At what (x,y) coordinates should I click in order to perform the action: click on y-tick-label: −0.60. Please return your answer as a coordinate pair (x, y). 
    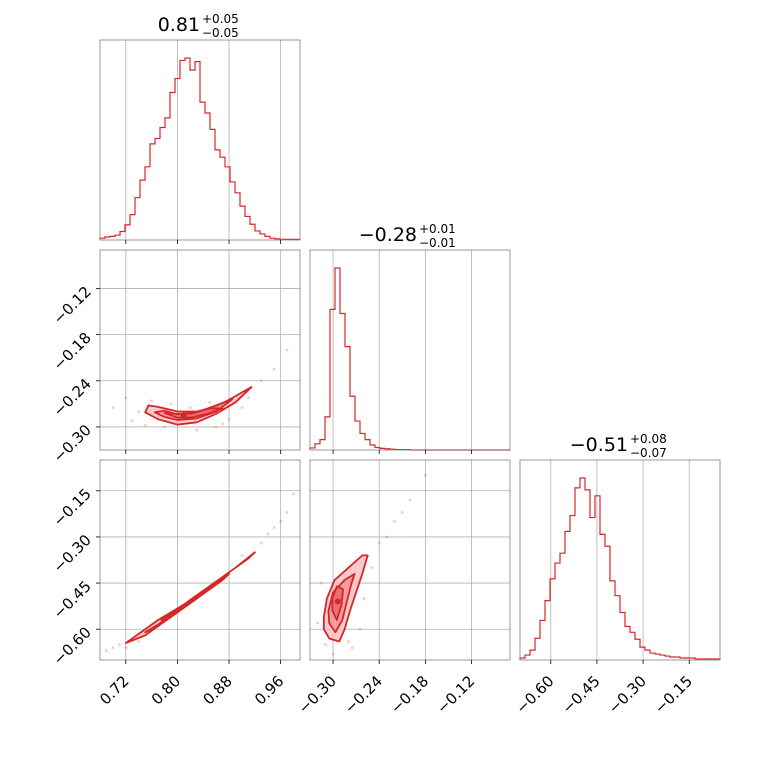
    Looking at the image, I should click on (72, 645).